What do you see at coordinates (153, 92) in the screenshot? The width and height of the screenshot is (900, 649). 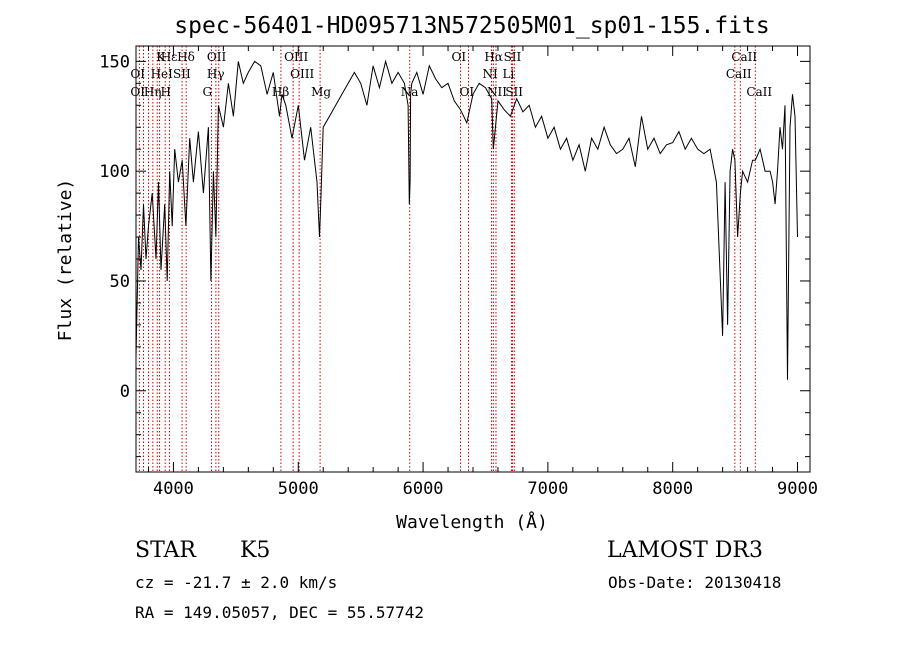 I see `line-label: Hη` at bounding box center [153, 92].